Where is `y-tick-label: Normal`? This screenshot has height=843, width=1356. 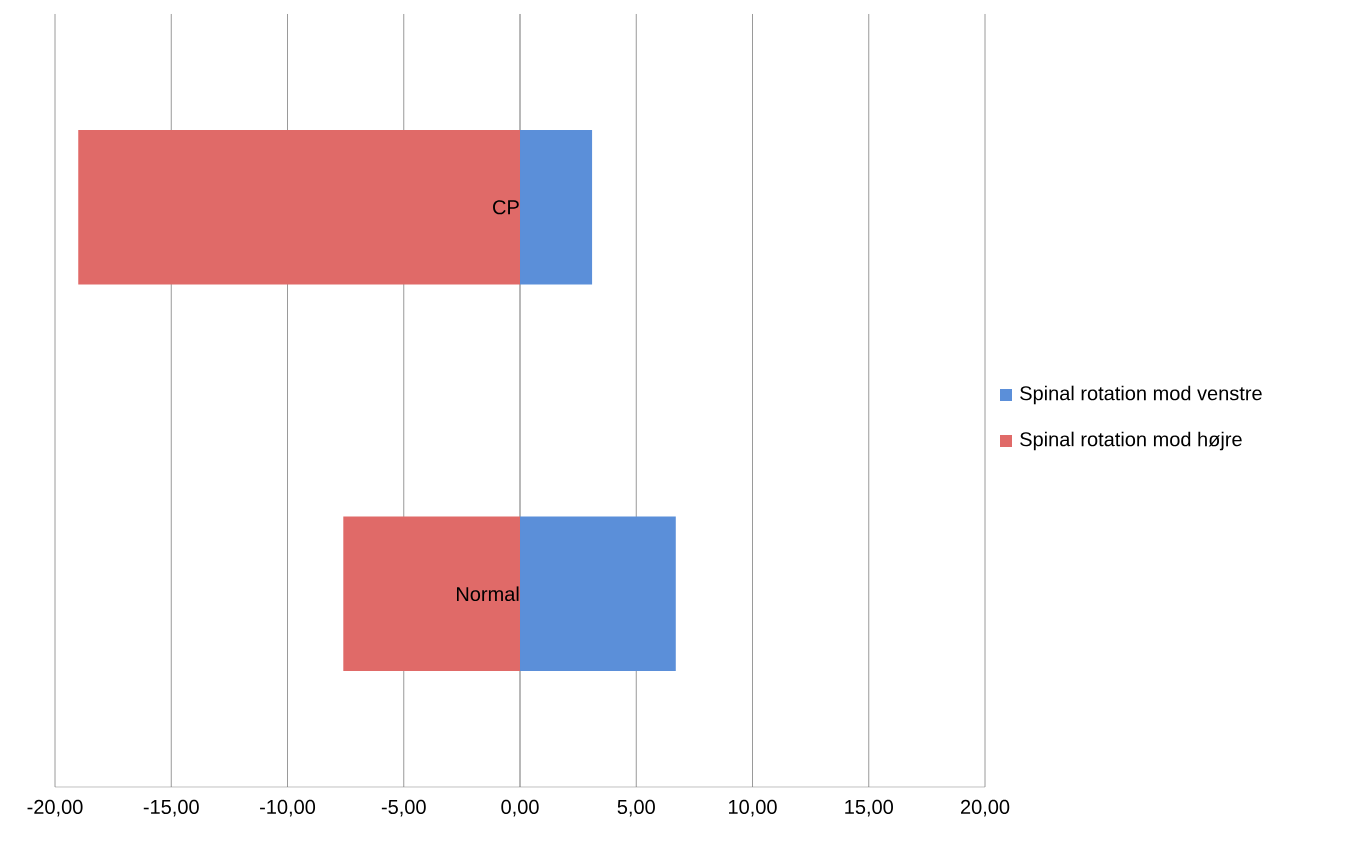 y-tick-label: Normal is located at coordinates (488, 594).